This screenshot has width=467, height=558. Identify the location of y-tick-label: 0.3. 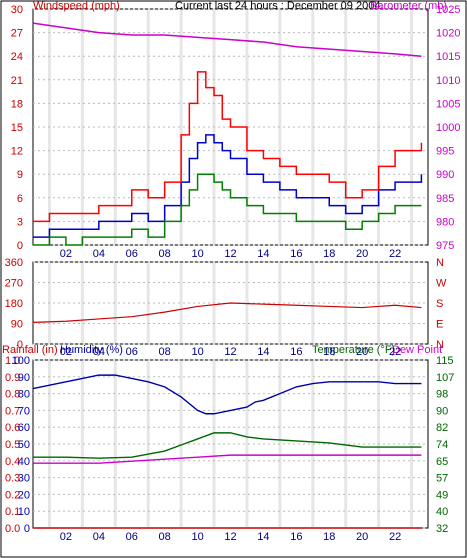
(12, 479).